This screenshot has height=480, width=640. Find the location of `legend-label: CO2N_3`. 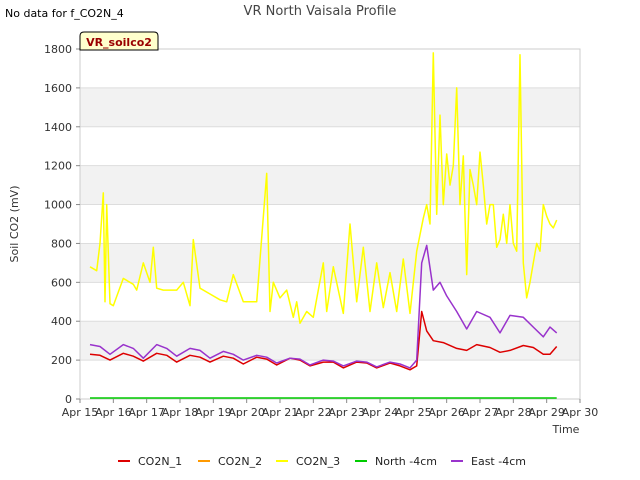

legend-label: CO2N_3 is located at coordinates (318, 461).